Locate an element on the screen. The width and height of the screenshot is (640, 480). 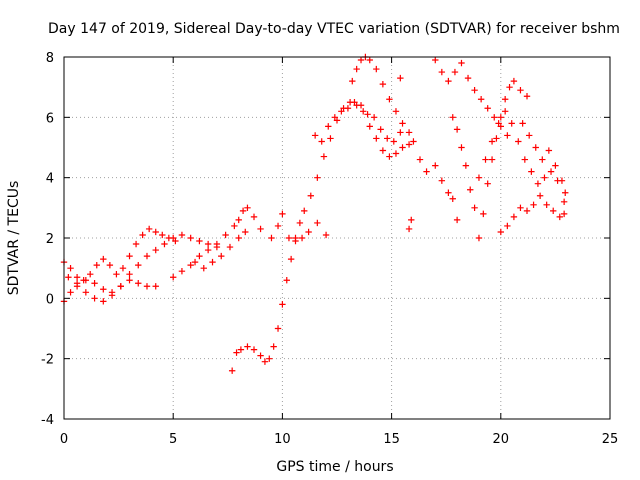
series-arc-i is located at coordinates (383, 99).